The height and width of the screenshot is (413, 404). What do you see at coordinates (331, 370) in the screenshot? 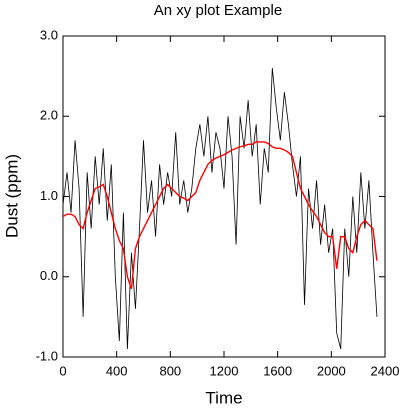
I see `x-tick-label: 2000` at bounding box center [331, 370].